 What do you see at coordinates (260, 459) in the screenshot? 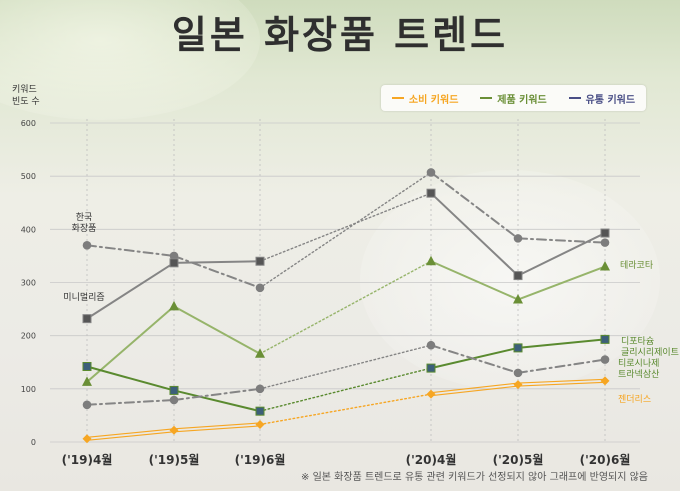
I see `x-tick-label: ('19)6월` at bounding box center [260, 459].